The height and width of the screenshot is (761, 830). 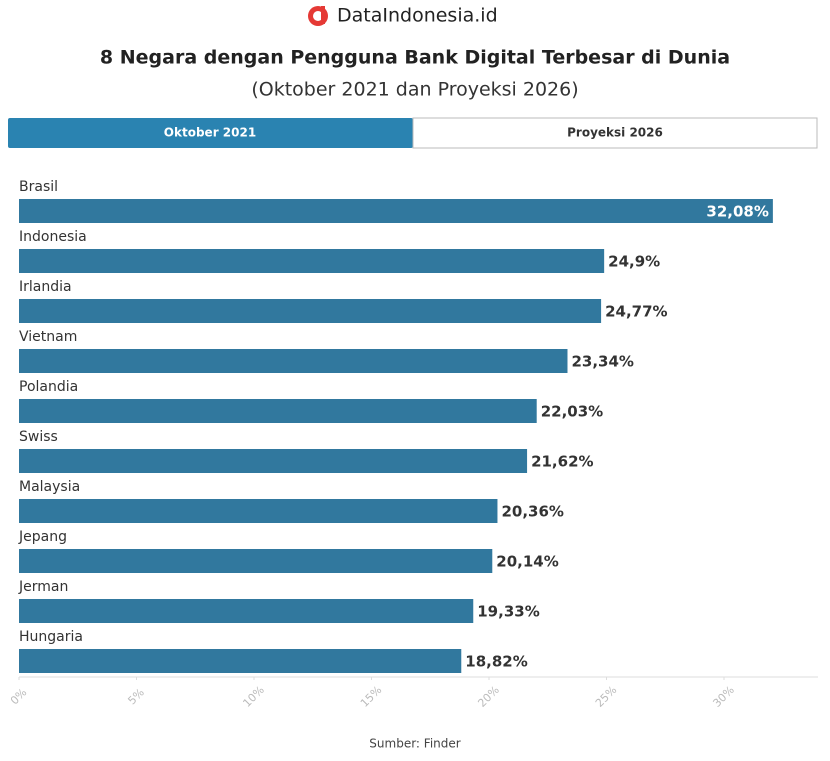 What do you see at coordinates (253, 696) in the screenshot?
I see `x-tick-label: 10%` at bounding box center [253, 696].